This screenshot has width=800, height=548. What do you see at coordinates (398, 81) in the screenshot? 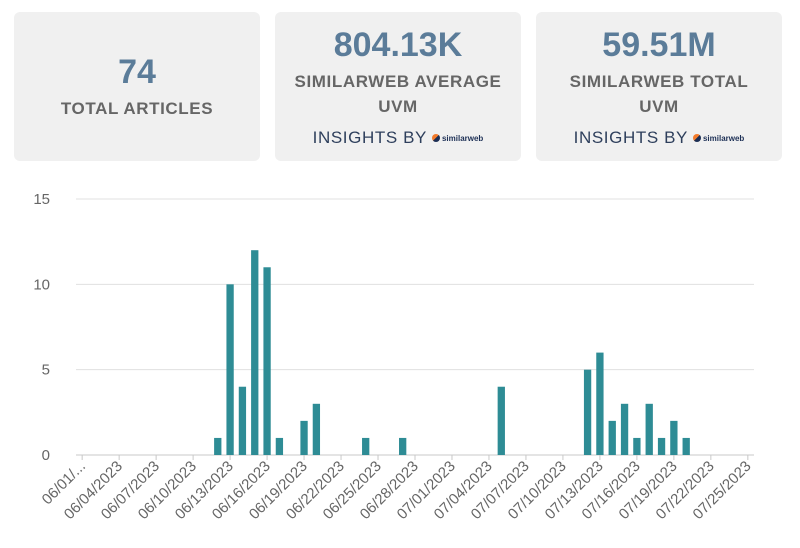
I see `average-uvm-label-line1: SIMILARWEB AVERAGE` at bounding box center [398, 81].